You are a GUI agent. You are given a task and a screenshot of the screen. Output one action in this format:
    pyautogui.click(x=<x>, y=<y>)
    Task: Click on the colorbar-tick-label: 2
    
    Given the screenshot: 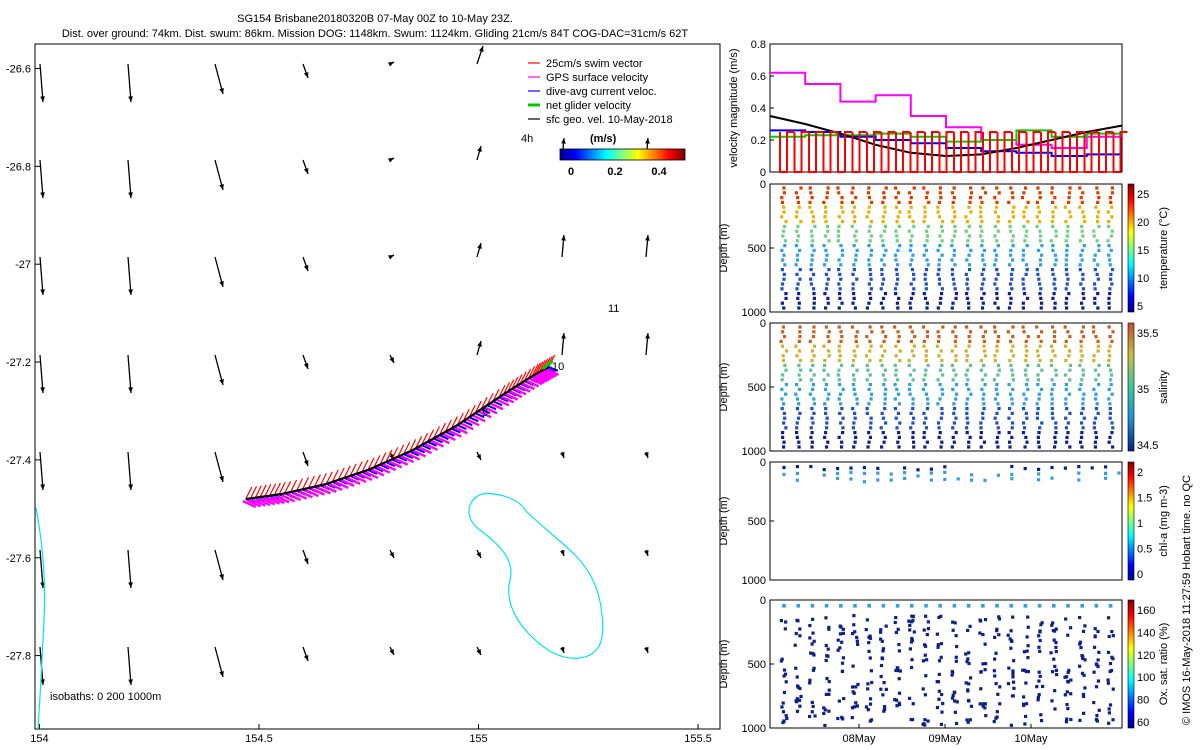 What is the action you would take?
    pyautogui.click(x=1140, y=473)
    